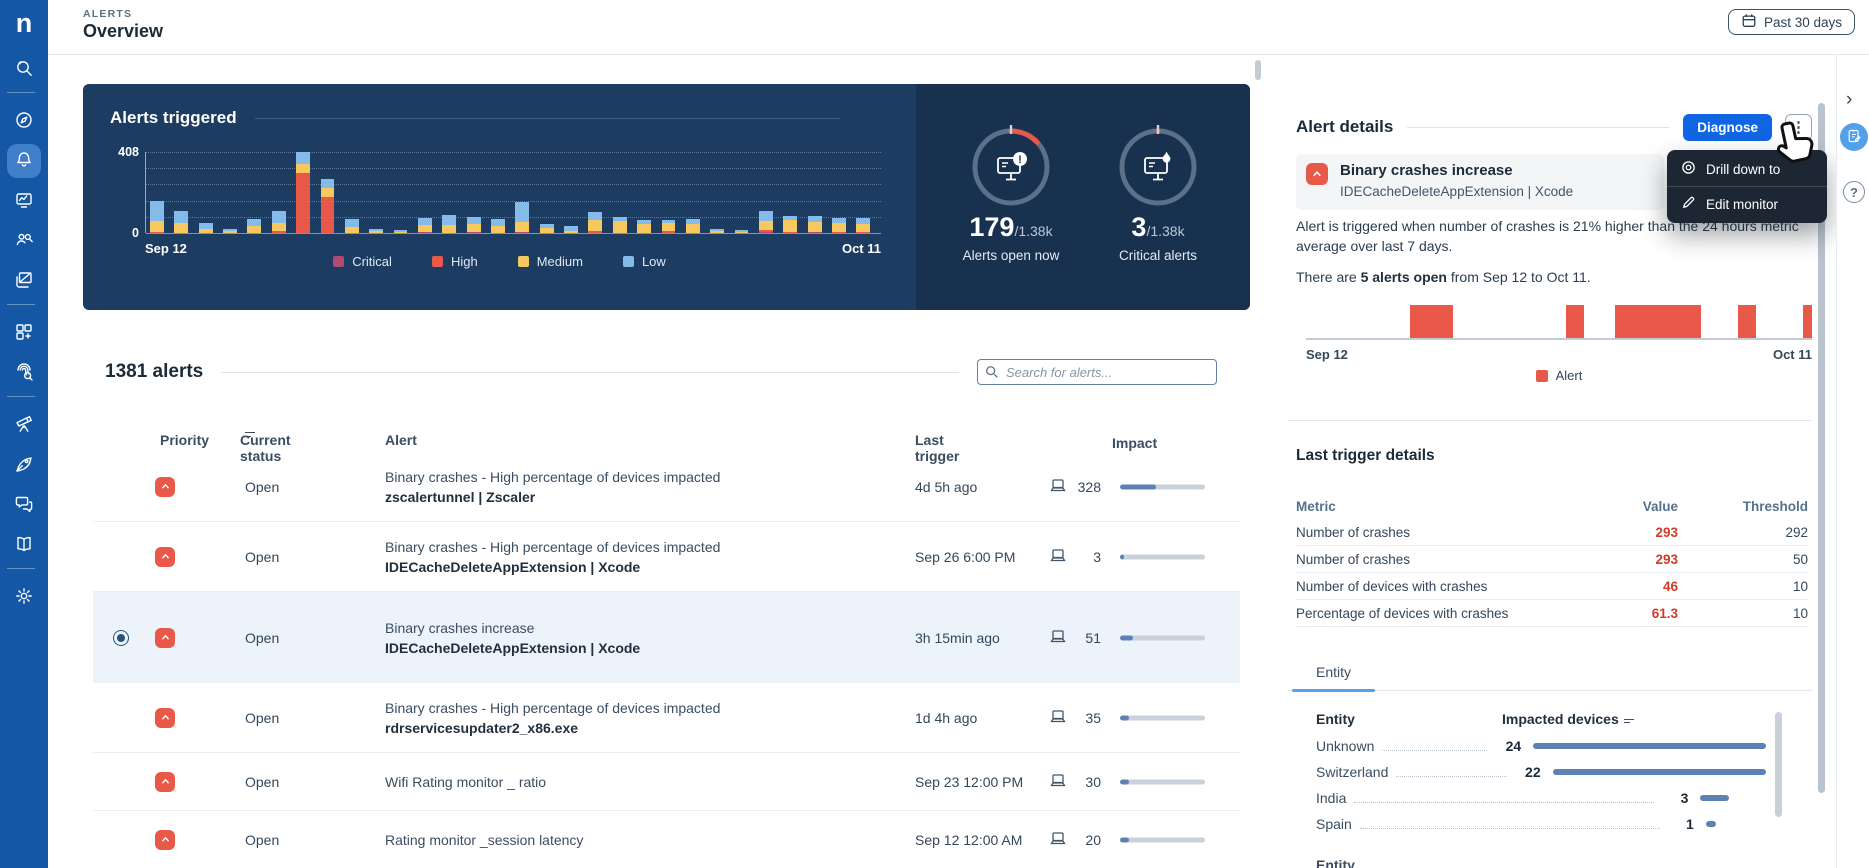  I want to click on entity-row: Switzerland 22, so click(1541, 772).